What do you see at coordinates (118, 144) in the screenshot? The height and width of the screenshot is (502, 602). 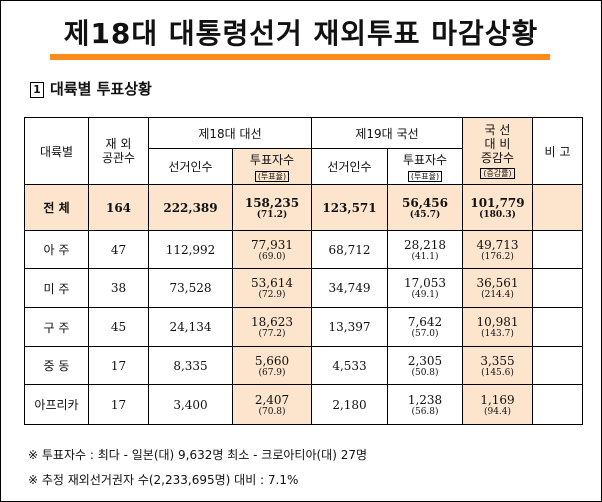 I see `header-missions-line1: 재 외` at bounding box center [118, 144].